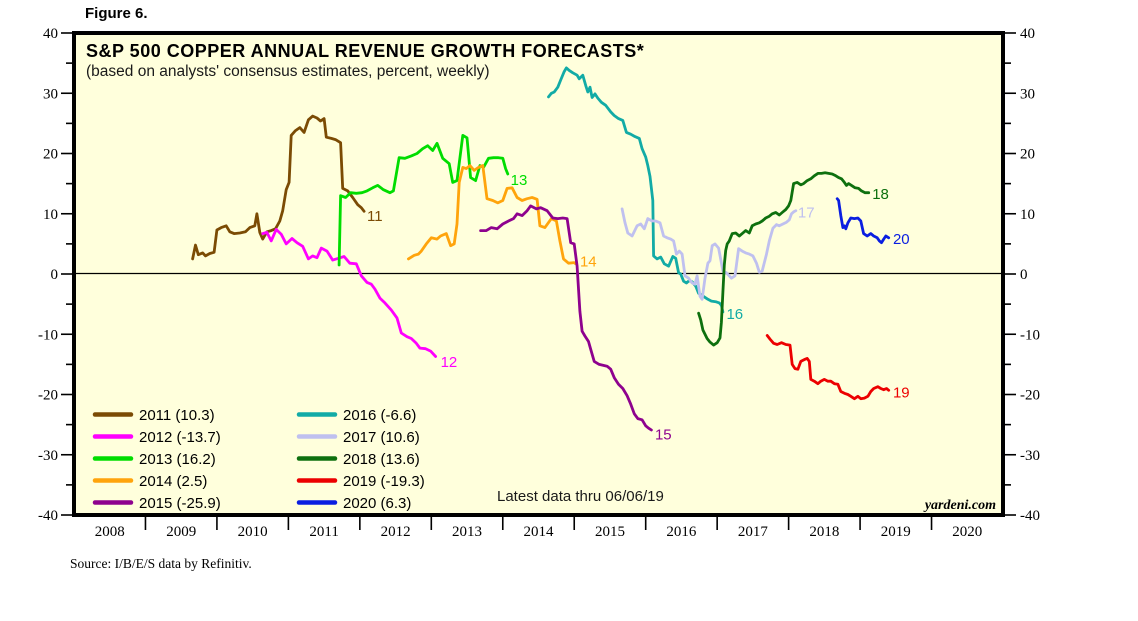 This screenshot has width=1138, height=621. What do you see at coordinates (377, 503) in the screenshot?
I see `legend-label-2020: 2020 (6.3)` at bounding box center [377, 503].